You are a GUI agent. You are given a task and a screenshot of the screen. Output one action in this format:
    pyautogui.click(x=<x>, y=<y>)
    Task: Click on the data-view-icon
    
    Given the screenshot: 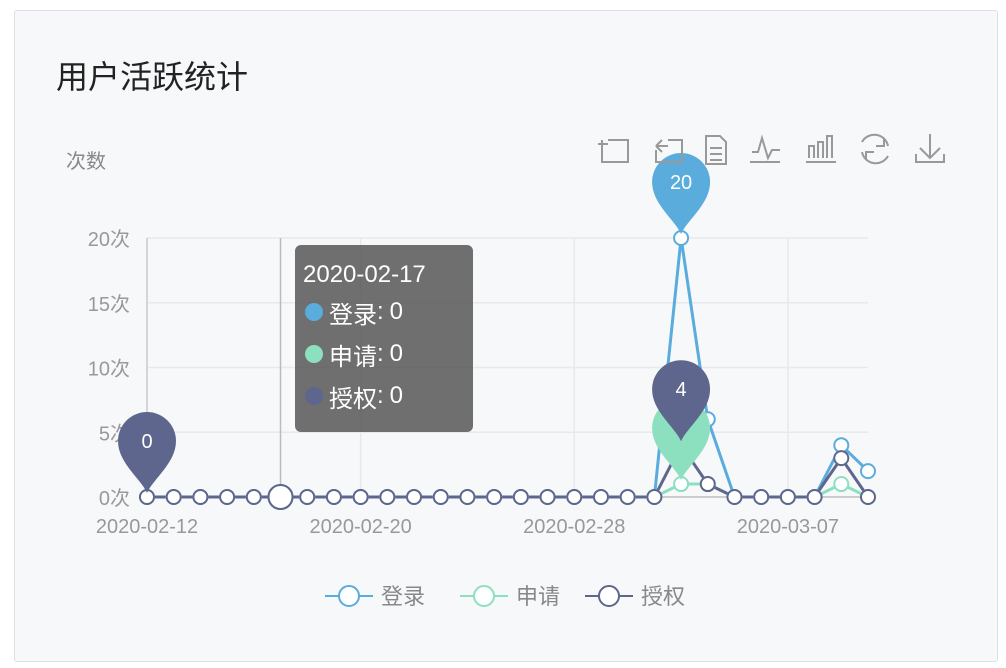 What is the action you would take?
    pyautogui.click(x=716, y=150)
    